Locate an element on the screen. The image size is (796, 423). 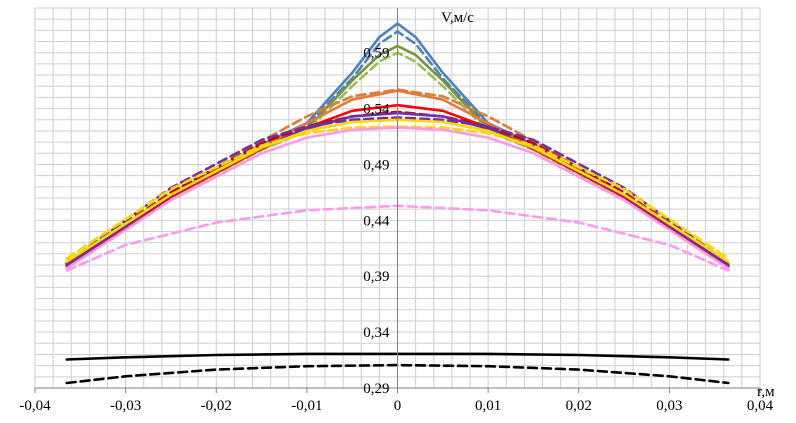
x-tick-label: 0,03 is located at coordinates (669, 406).